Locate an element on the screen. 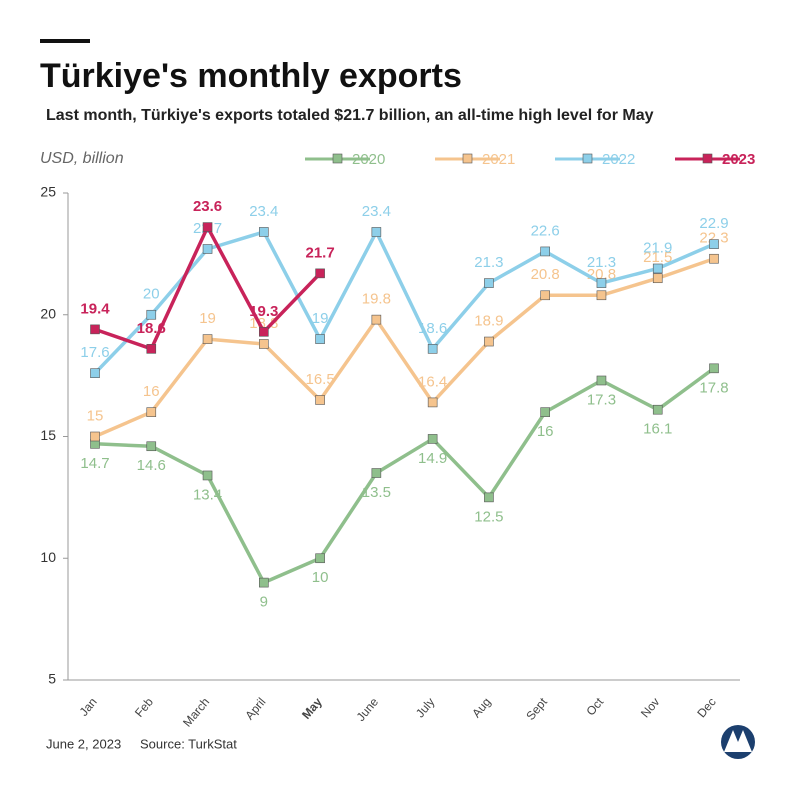 This screenshot has height=789, width=800. legend-label: 2020 is located at coordinates (368, 159).